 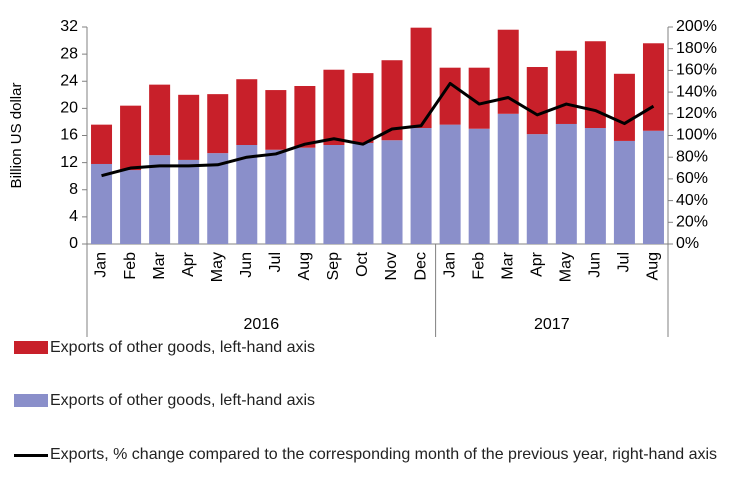 I want to click on y2-tick-label: 80%, so click(x=692, y=156).